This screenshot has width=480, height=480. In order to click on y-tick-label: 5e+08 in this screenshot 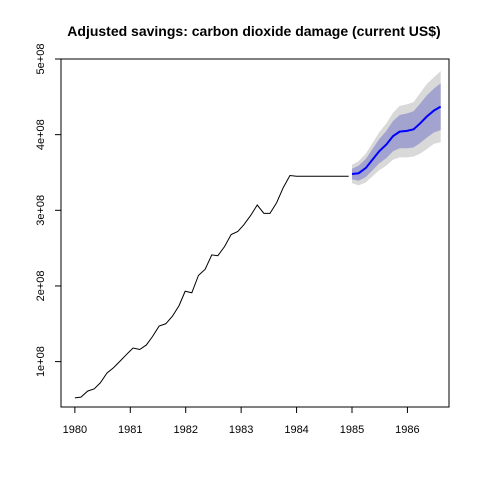, I will do `click(41, 59)`.